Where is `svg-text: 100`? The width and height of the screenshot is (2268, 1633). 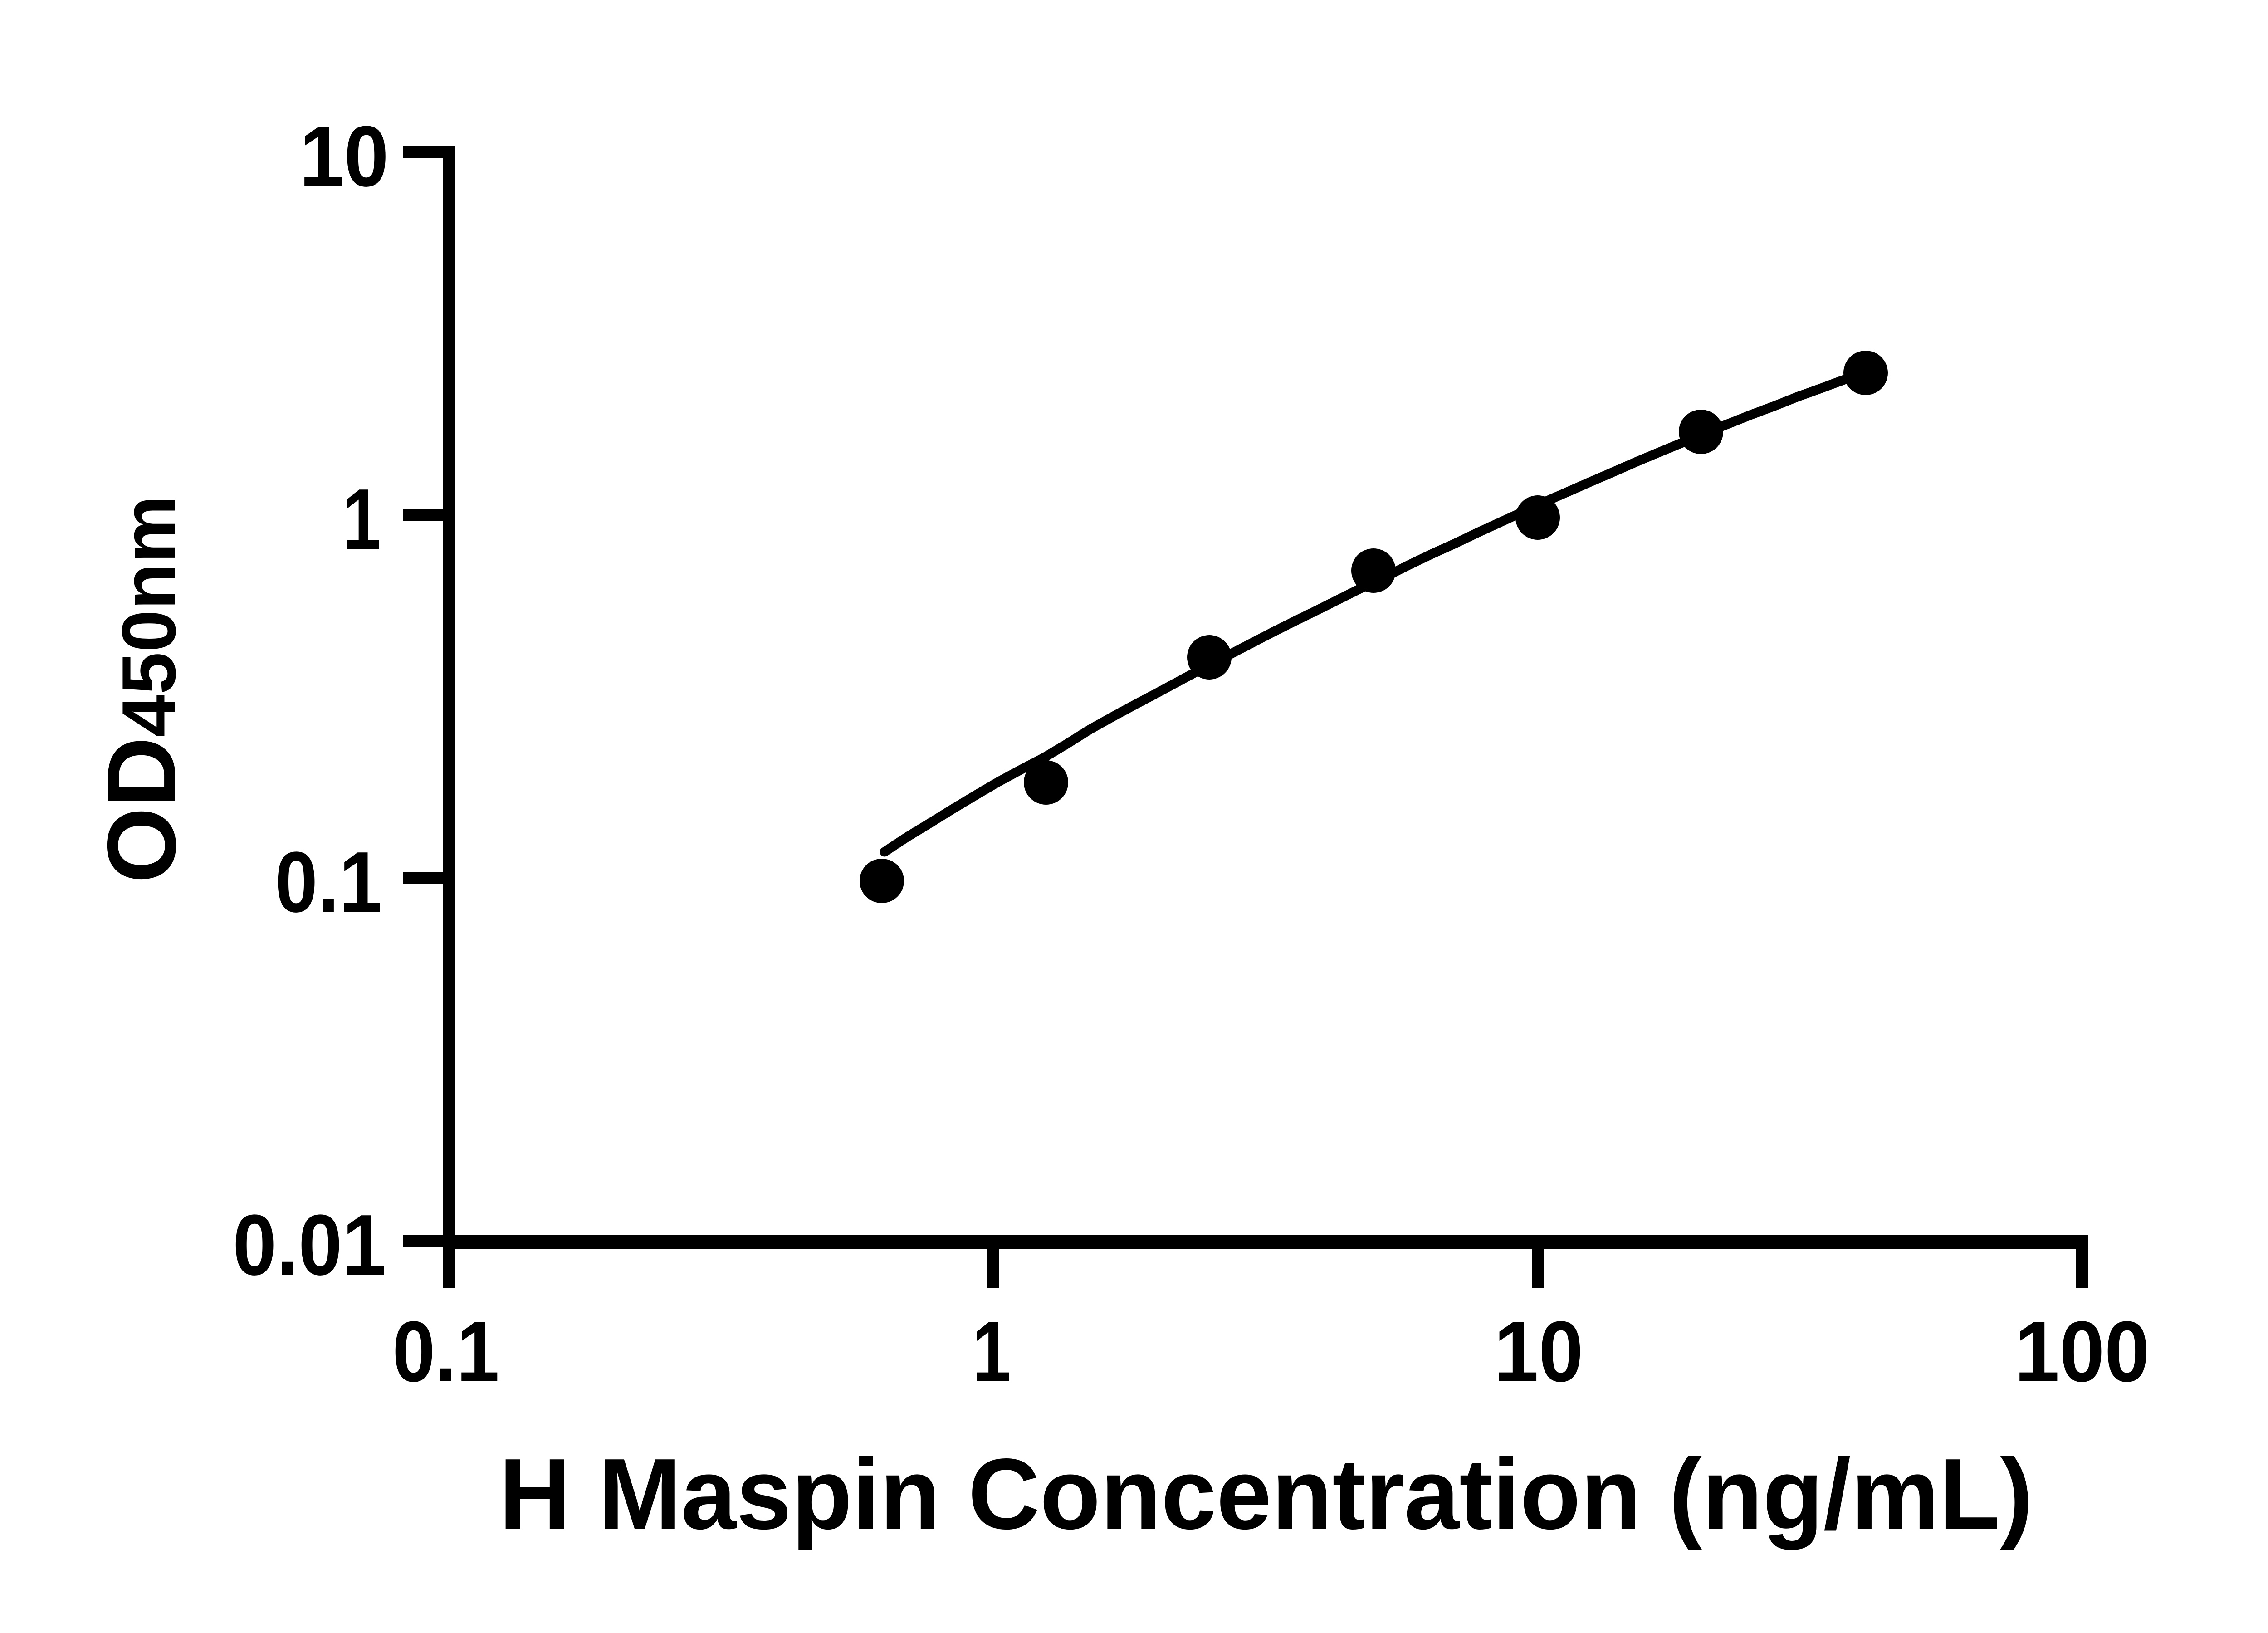
svg-text: 100 is located at coordinates (2082, 1352).